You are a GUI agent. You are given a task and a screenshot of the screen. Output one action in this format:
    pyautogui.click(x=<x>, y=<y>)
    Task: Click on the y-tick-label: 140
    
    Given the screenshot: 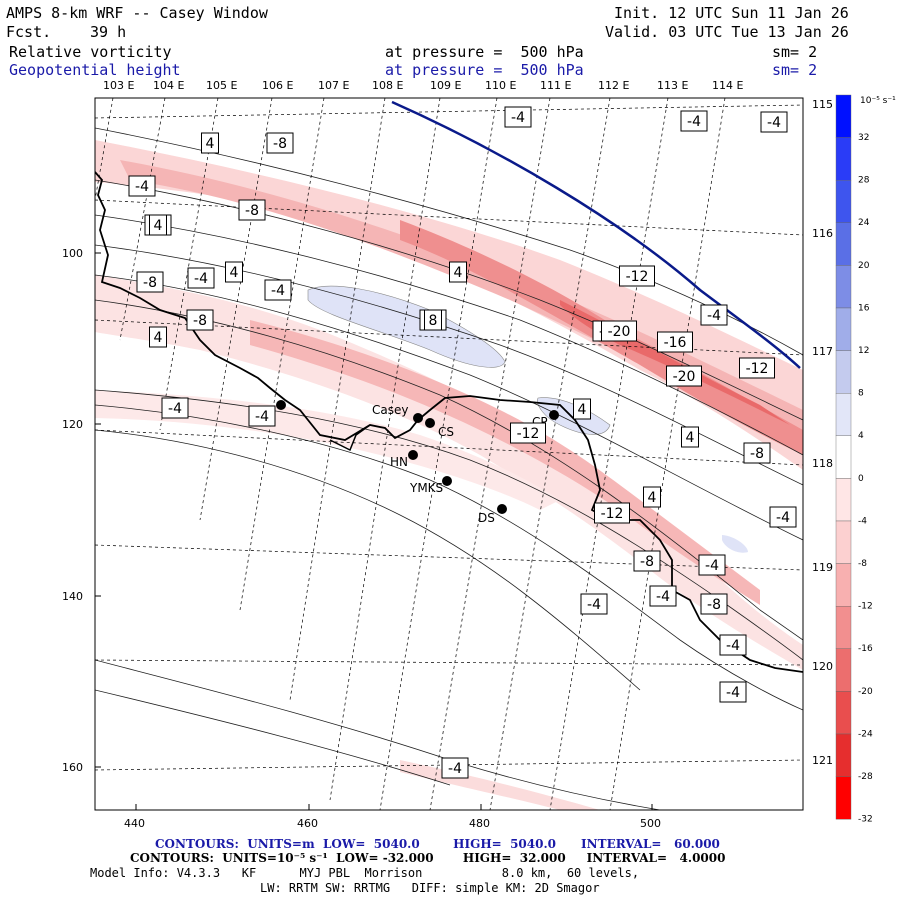 What is the action you would take?
    pyautogui.click(x=72, y=596)
    